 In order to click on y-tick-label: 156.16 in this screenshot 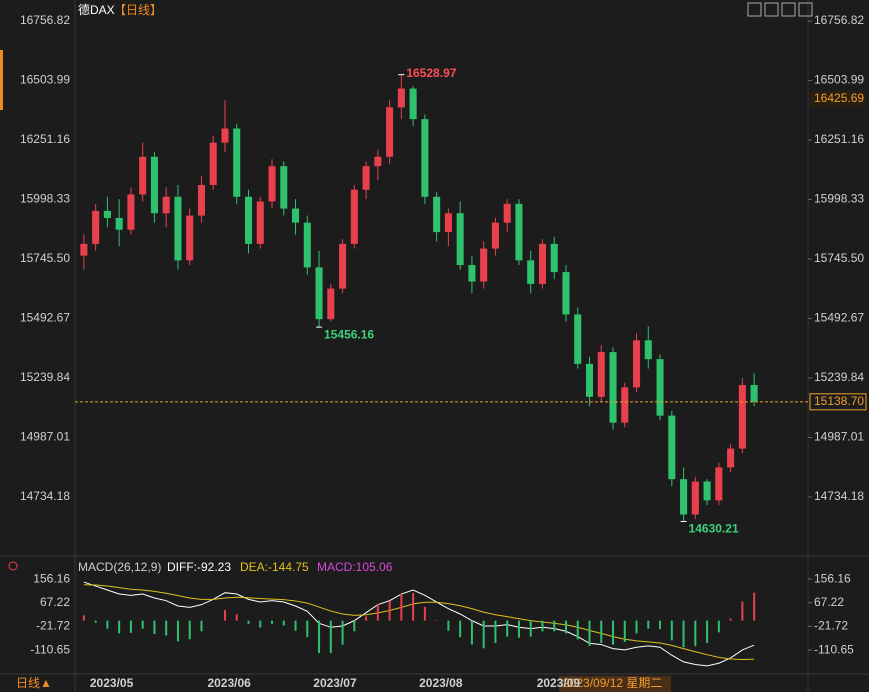, I will do `click(51, 578)`.